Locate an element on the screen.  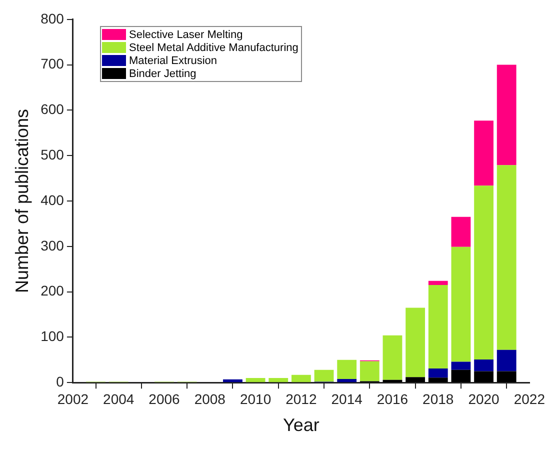
y-tick-label: 800 is located at coordinates (52, 18).